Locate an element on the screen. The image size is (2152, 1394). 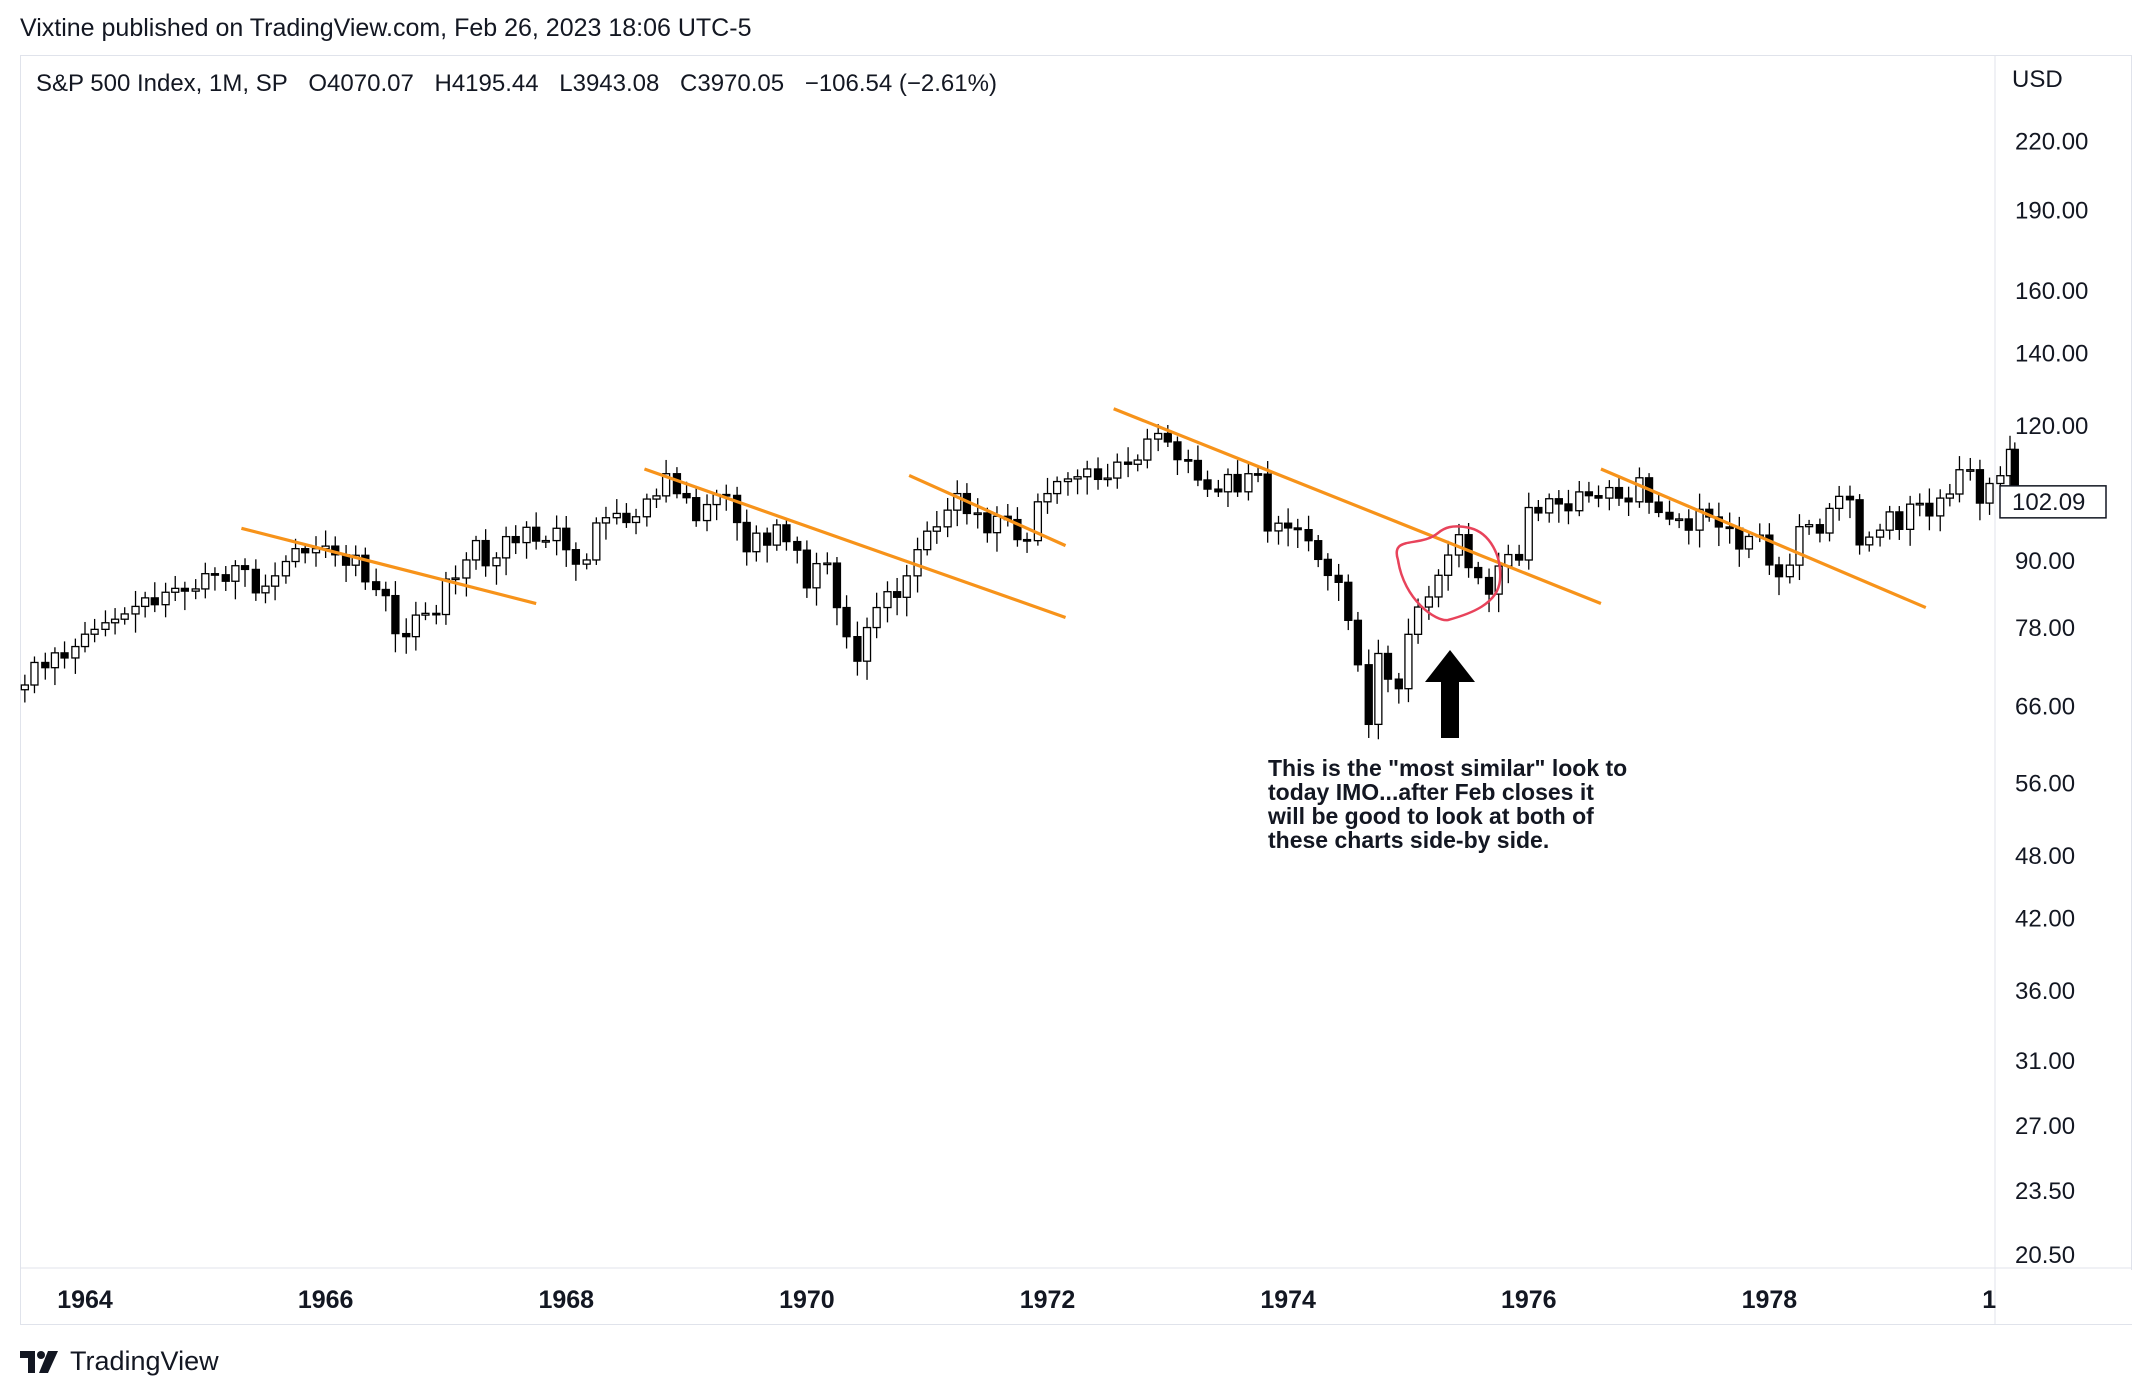
time-tick-label: 1978 is located at coordinates (1770, 1300).